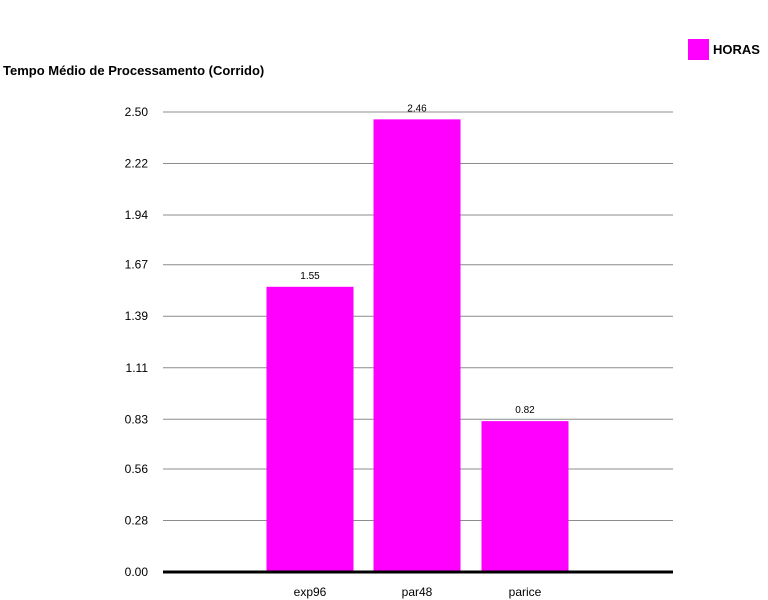 This screenshot has height=600, width=768. I want to click on x-tick-label-parice: parice, so click(525, 592).